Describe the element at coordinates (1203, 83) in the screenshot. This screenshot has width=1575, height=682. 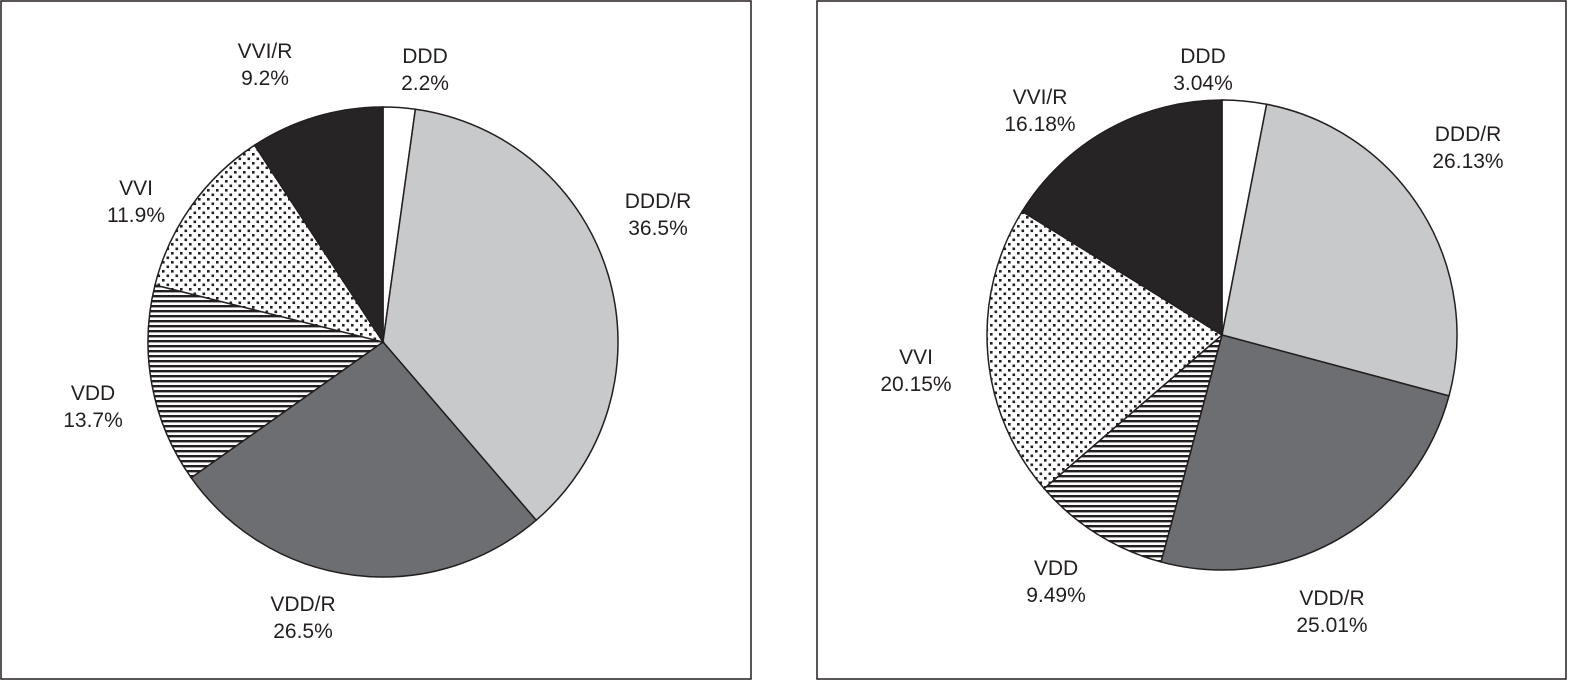
I see `slice-value-ddd: 3.04%` at that location.